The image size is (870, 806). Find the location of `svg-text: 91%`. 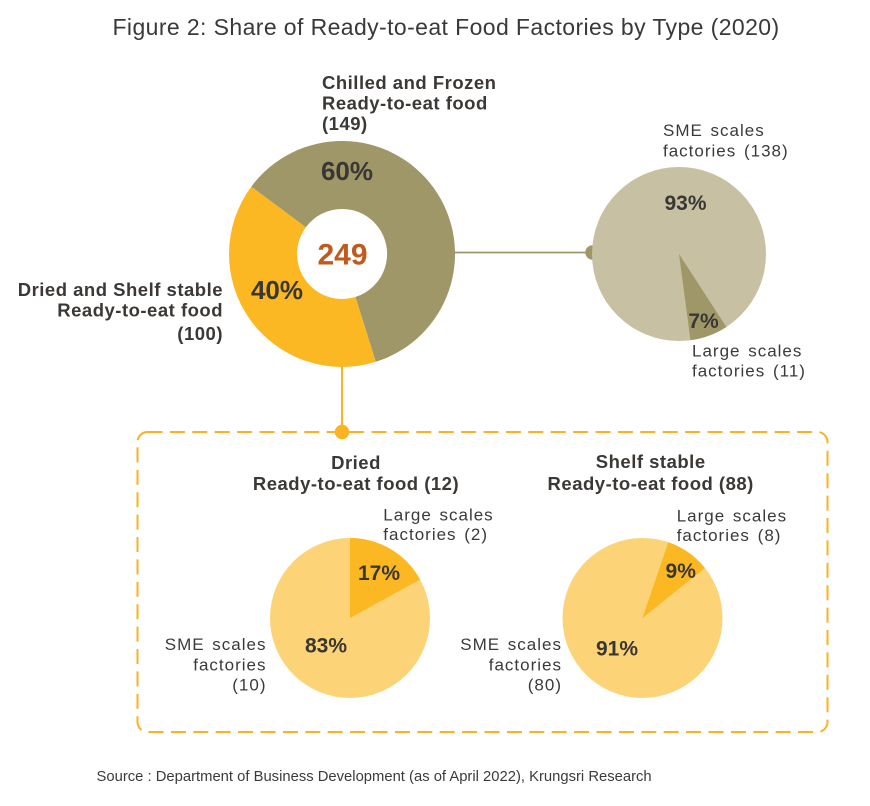

svg-text: 91% is located at coordinates (617, 649).